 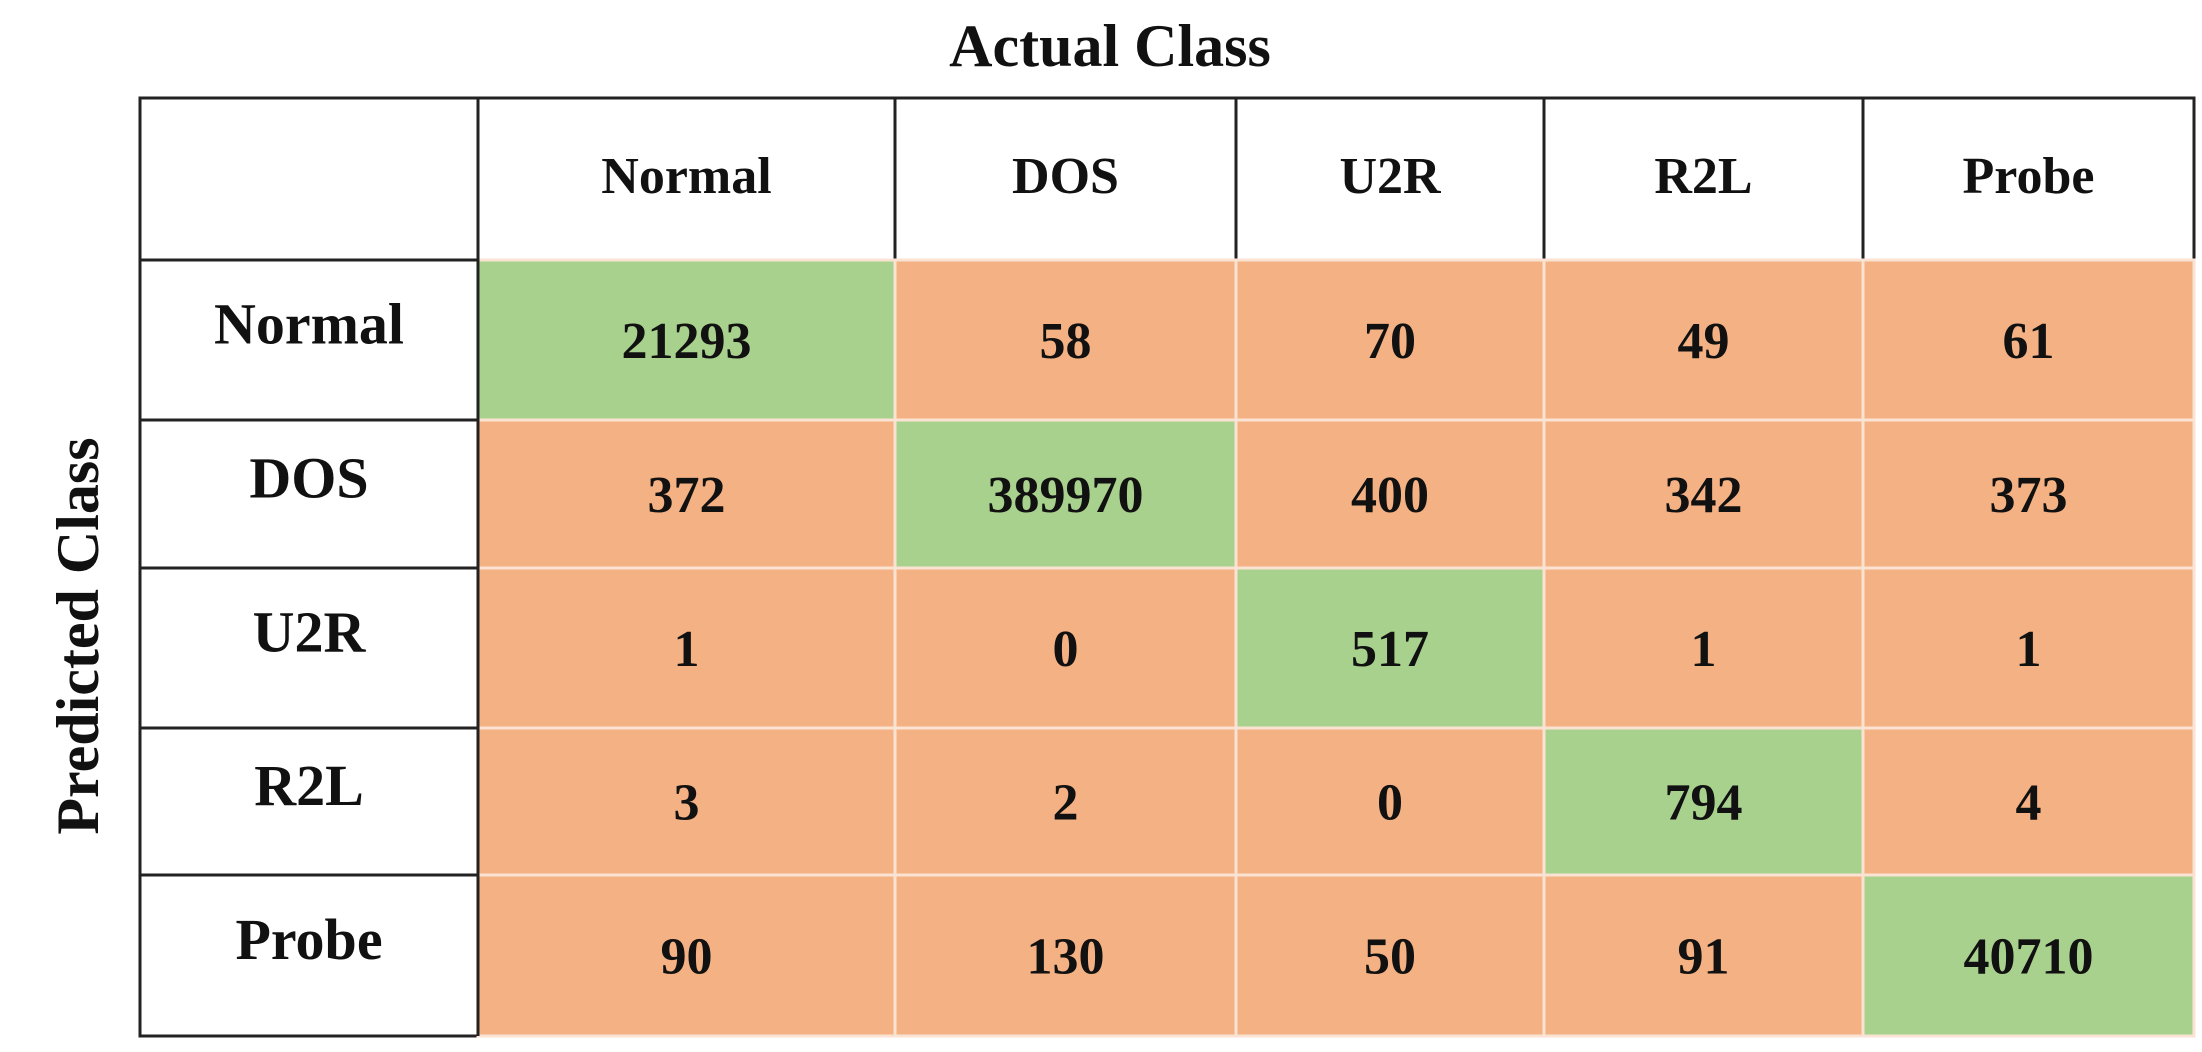 I want to click on cell-value: 2, so click(x=1066, y=802).